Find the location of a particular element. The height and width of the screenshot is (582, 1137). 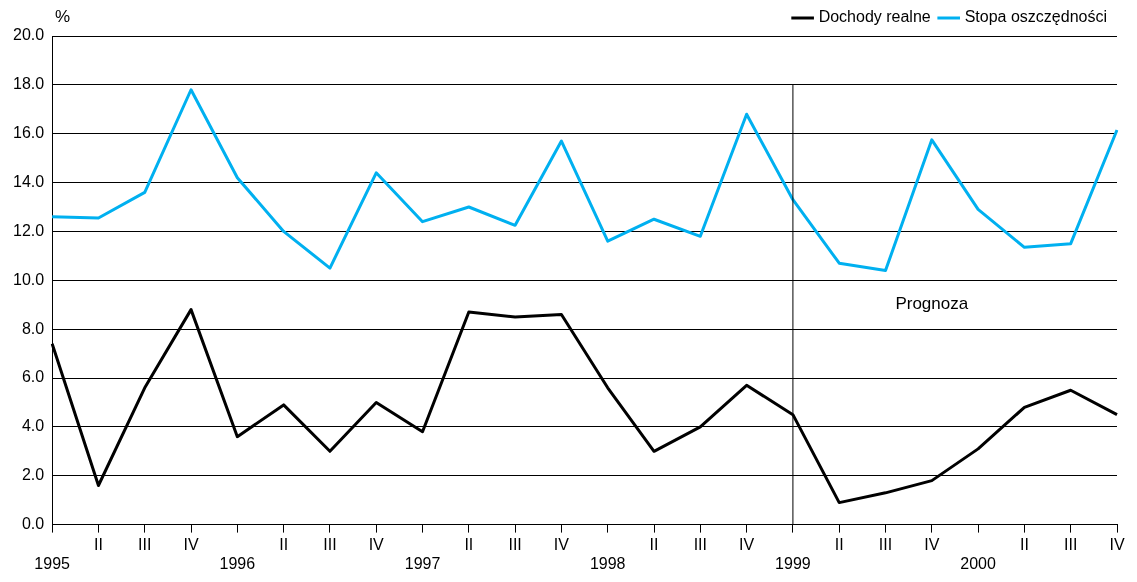

y-tick-label: 2.0 is located at coordinates (33, 475).